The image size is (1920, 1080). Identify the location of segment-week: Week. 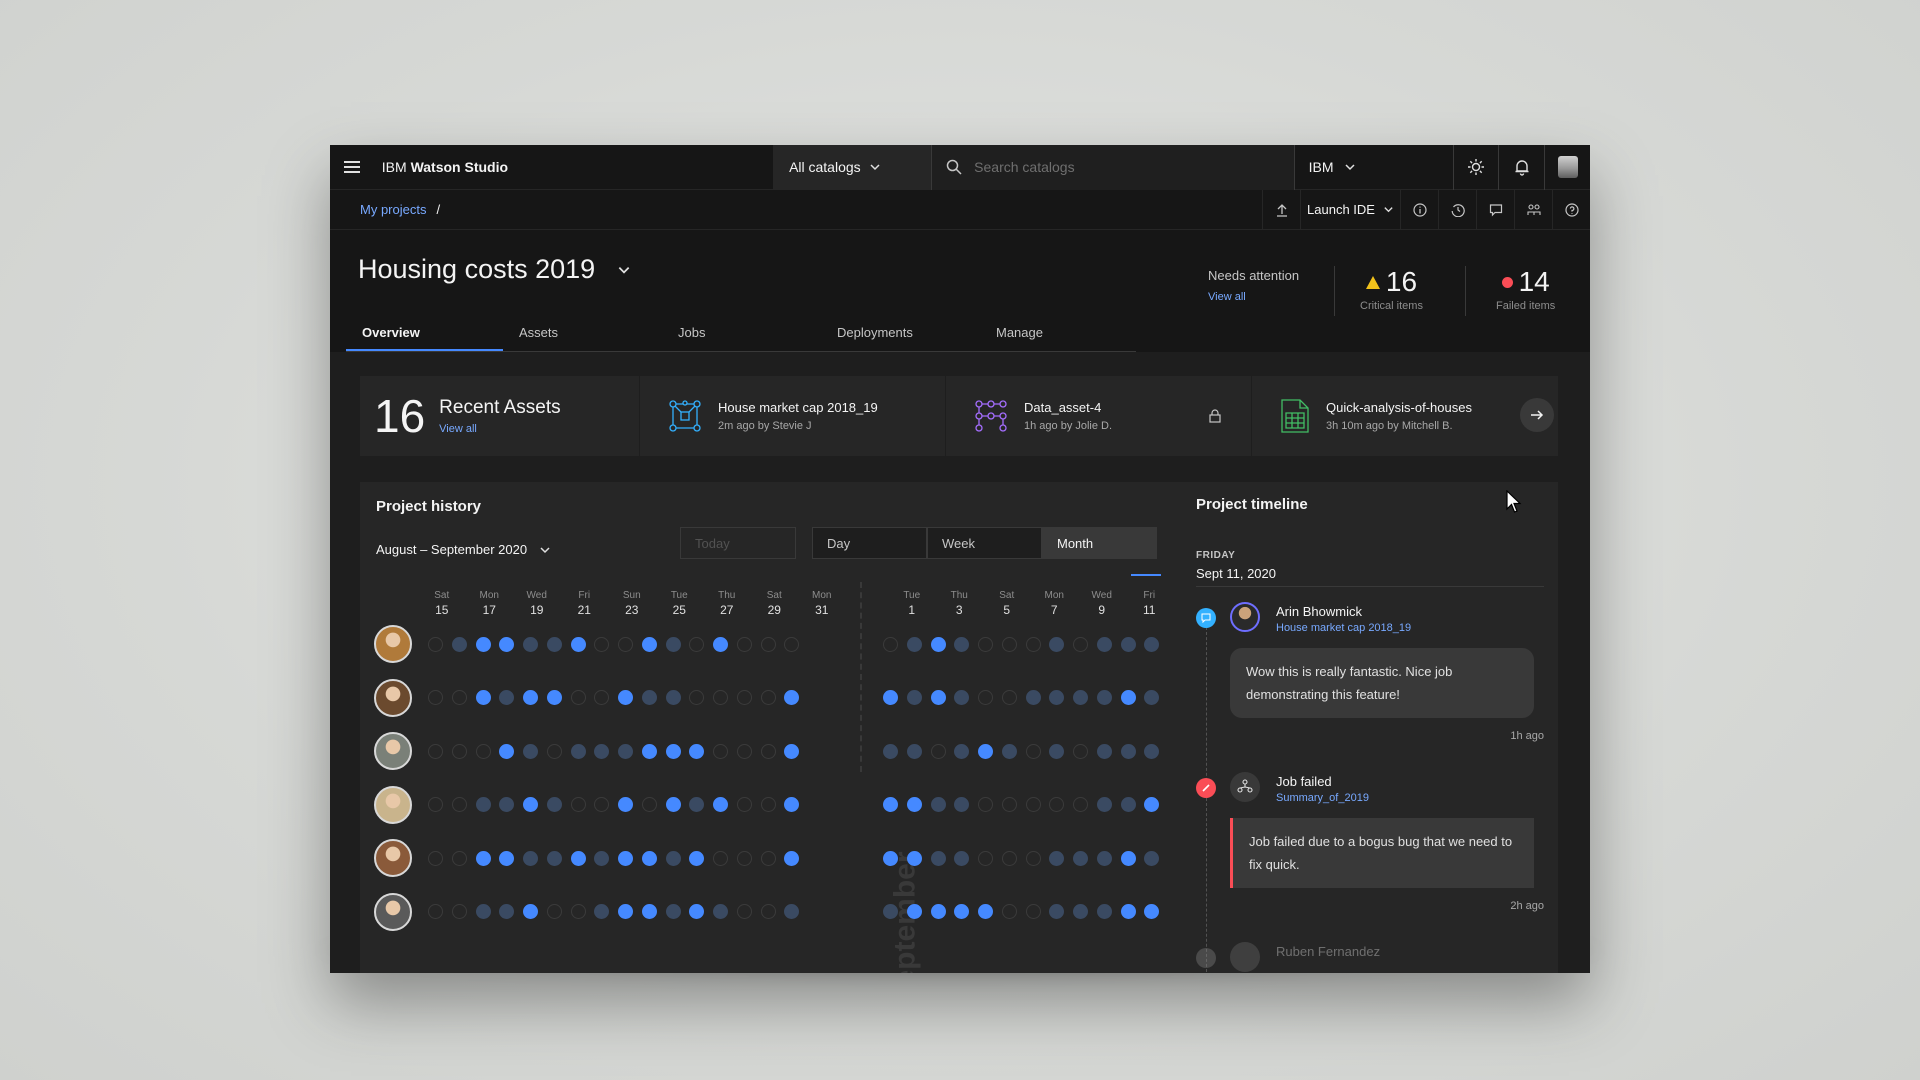
(984, 543).